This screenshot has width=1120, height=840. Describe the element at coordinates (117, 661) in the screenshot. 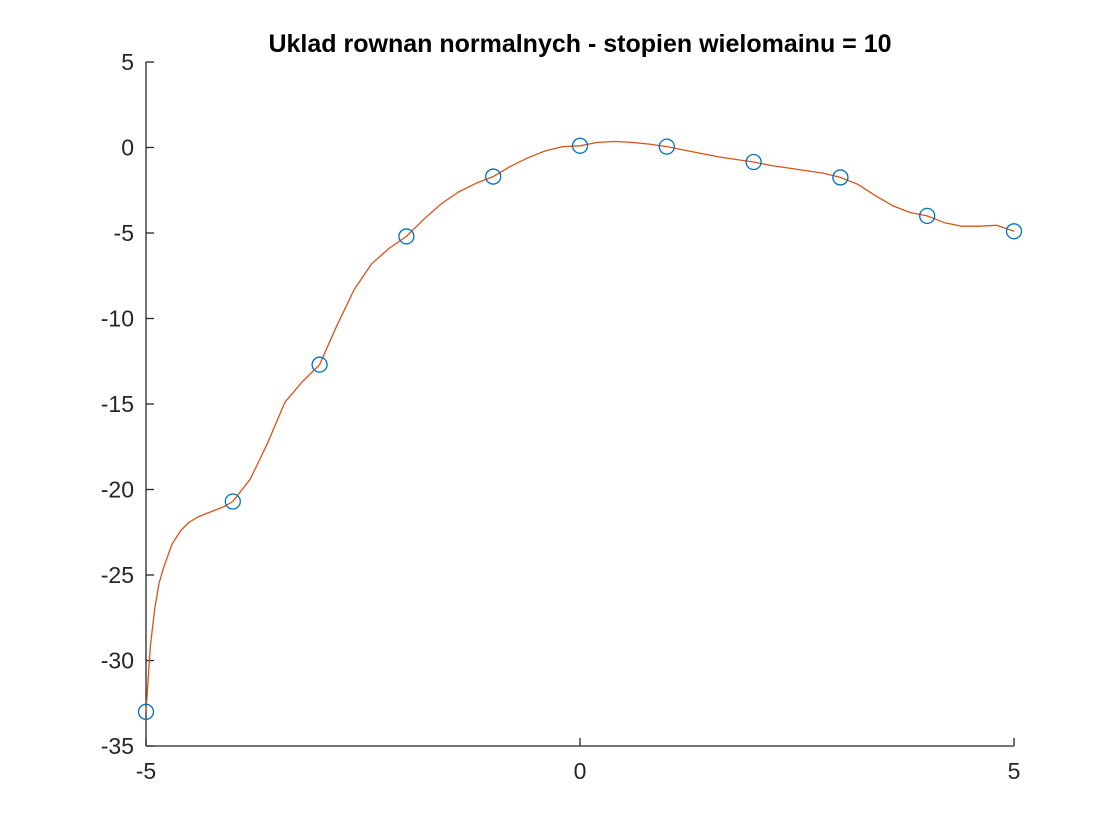

I see `y-tick-label: -30` at that location.